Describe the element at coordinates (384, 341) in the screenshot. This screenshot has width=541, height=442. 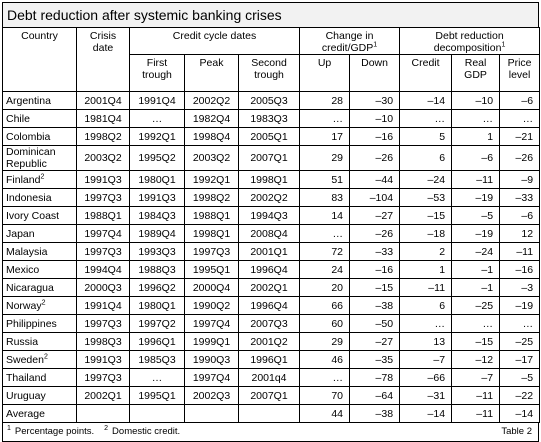
I see `value-text: –27` at that location.